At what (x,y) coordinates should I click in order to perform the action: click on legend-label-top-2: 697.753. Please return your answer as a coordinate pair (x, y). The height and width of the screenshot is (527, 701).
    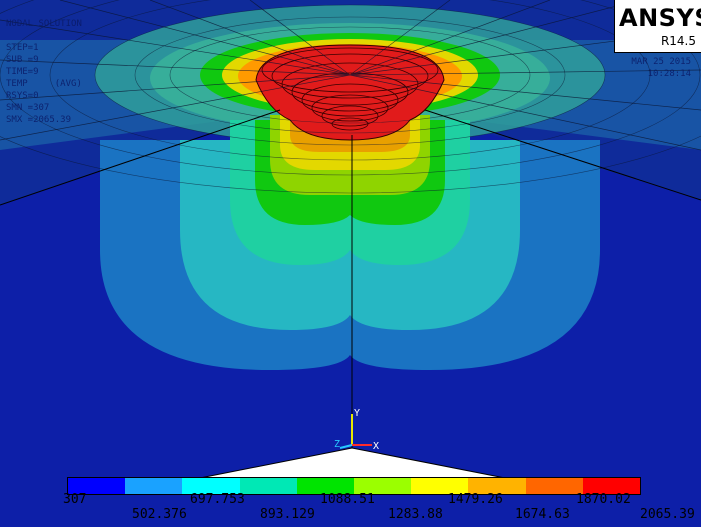
    Looking at the image, I should click on (217, 499).